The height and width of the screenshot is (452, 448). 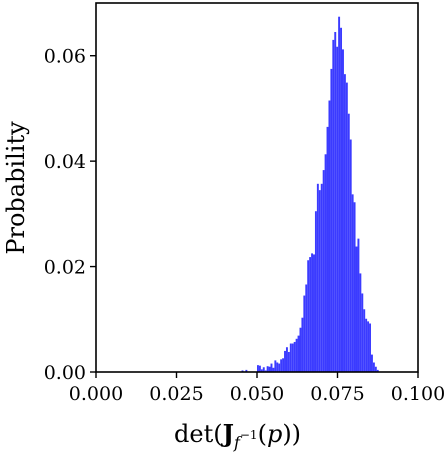 I want to click on x-axis: 0.000 0.025 0.050 0.075 0.100, so click(x=257, y=388).